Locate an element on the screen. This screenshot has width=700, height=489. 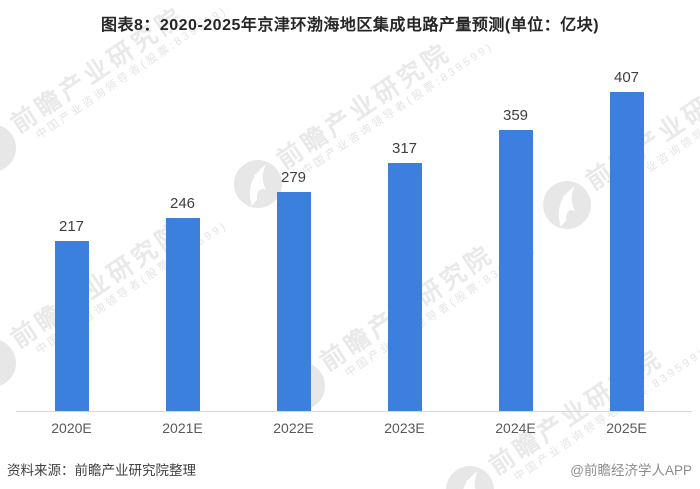
bar-group-2020E: 217 is located at coordinates (71, 234).